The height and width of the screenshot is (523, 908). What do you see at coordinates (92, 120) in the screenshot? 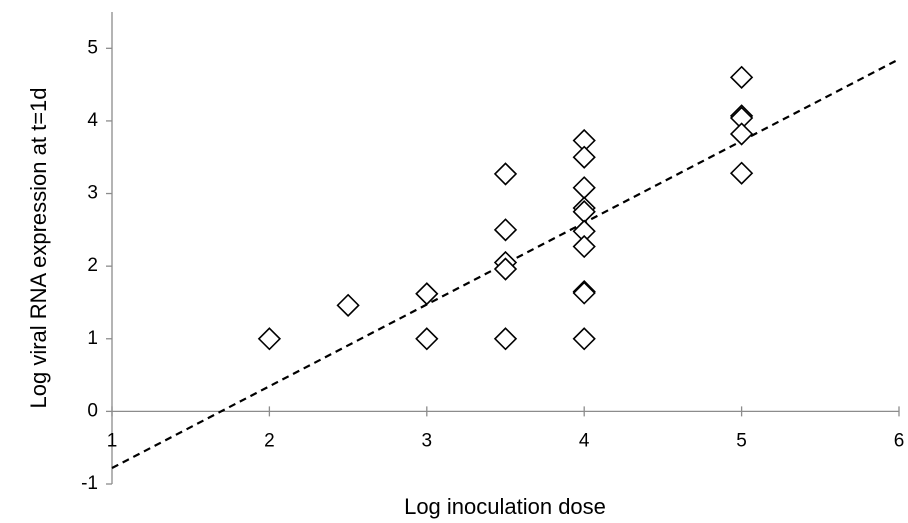
I see `y-tick-label: 4` at bounding box center [92, 120].